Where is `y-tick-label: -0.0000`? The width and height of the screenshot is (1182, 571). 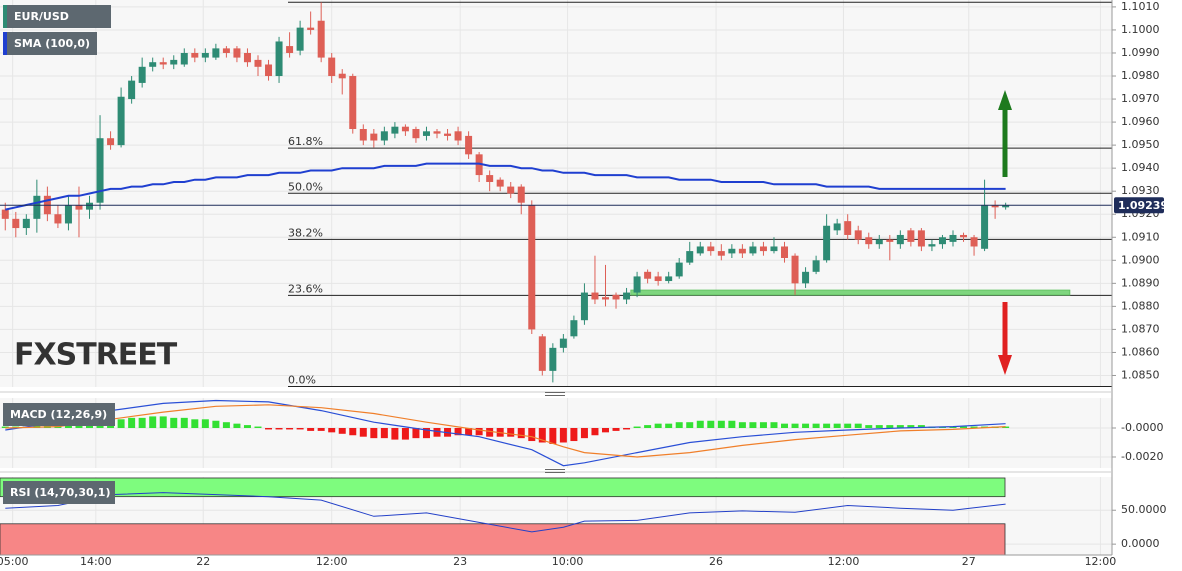 y-tick-label: -0.0000 is located at coordinates (1142, 427).